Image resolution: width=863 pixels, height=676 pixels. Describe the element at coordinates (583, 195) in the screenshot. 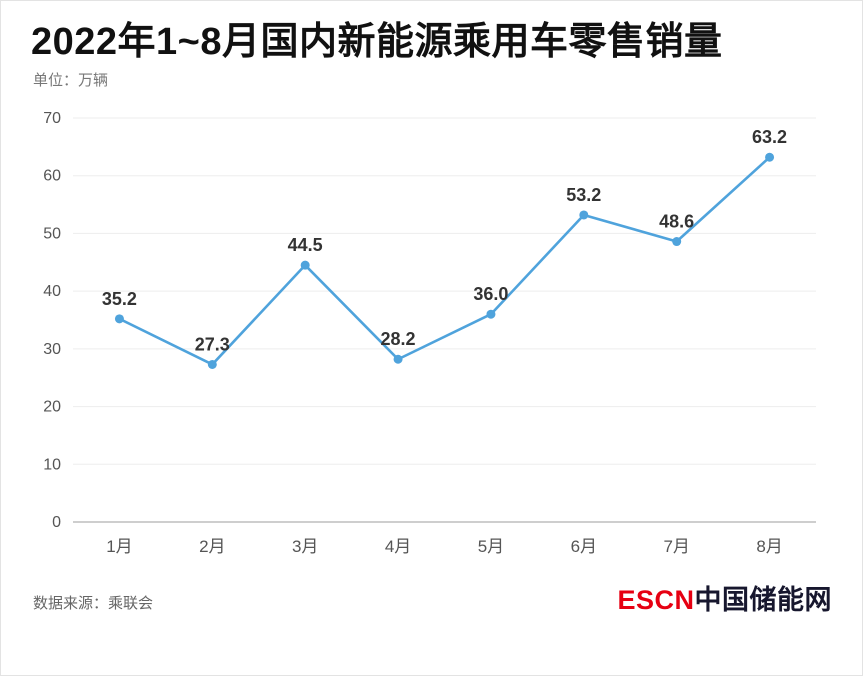

I see `data-label: 53.2` at that location.